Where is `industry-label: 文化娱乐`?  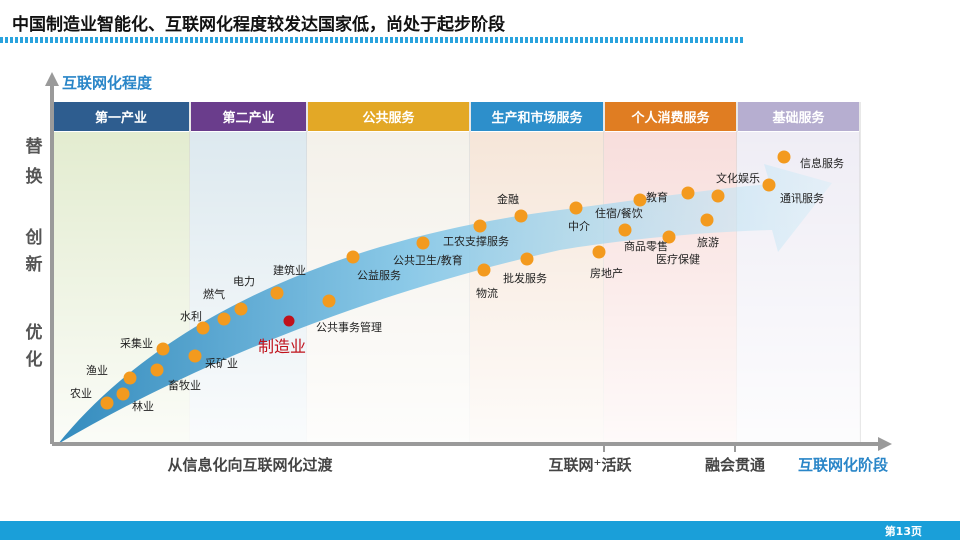 industry-label: 文化娱乐 is located at coordinates (738, 178).